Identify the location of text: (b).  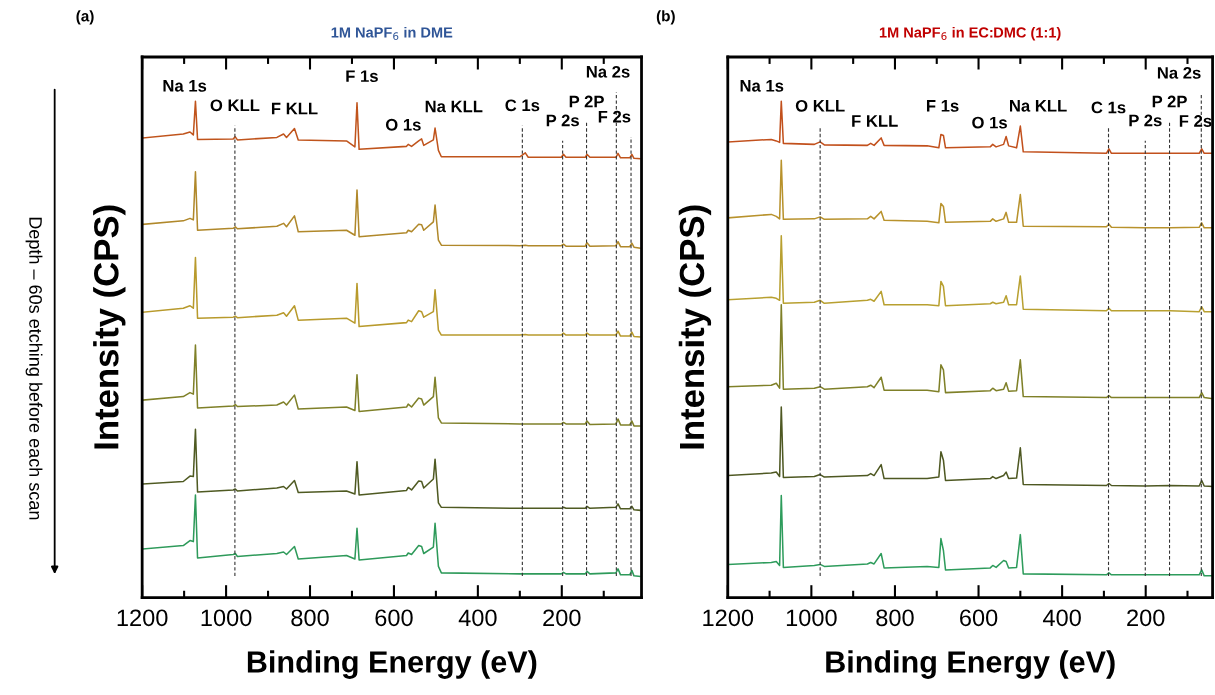
(665, 17).